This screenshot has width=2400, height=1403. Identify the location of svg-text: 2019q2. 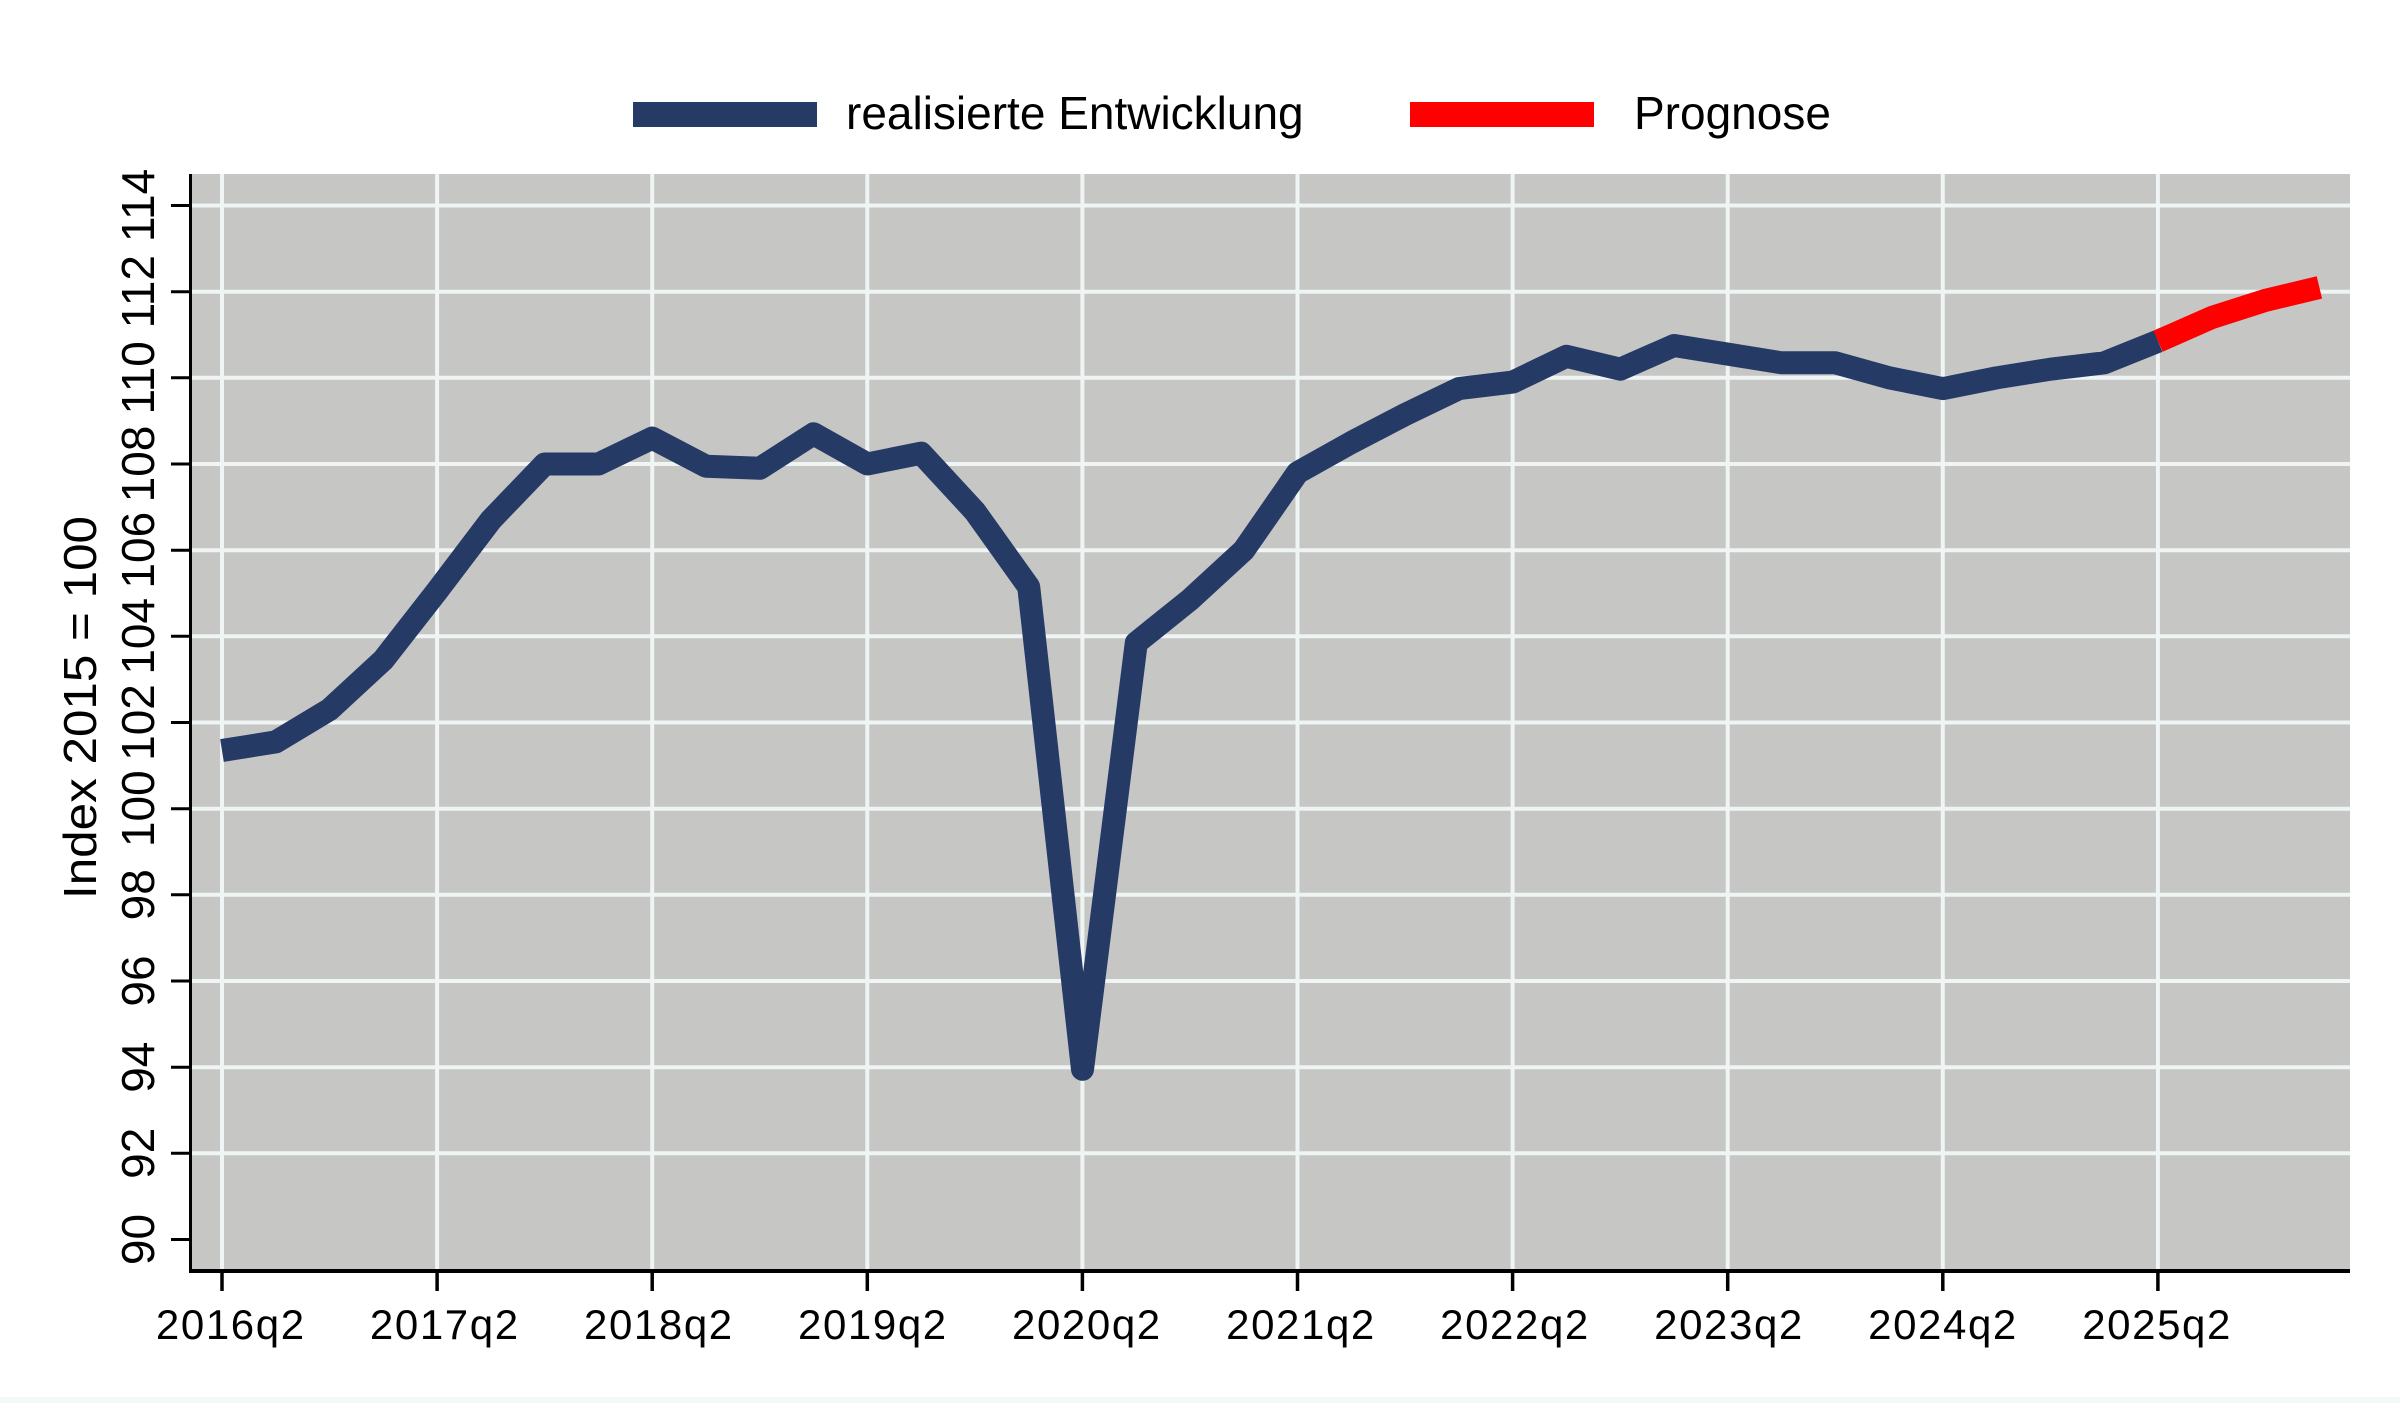
(873, 1324).